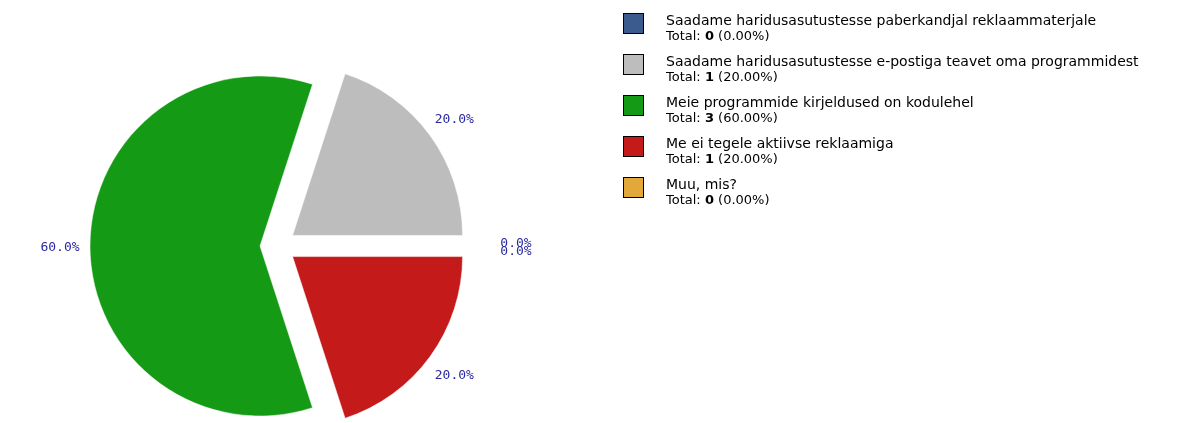  What do you see at coordinates (820, 102) in the screenshot?
I see `legend-label: Meie programmide kirjeldused on kodulehel` at bounding box center [820, 102].